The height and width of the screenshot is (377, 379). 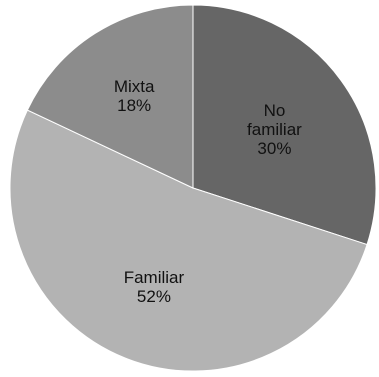 What do you see at coordinates (134, 105) in the screenshot?
I see `slice-percent-label: 18%` at bounding box center [134, 105].